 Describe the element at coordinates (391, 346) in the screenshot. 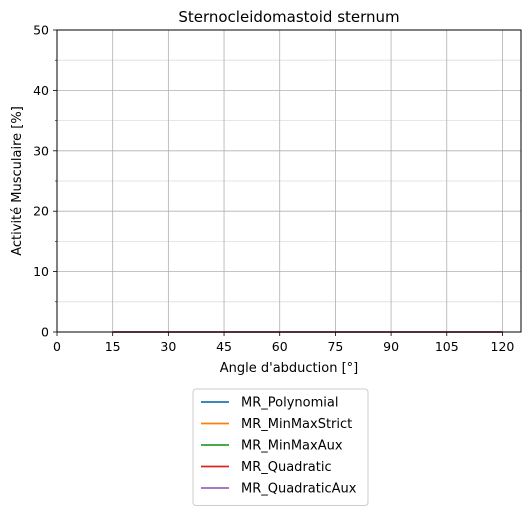

I see `x-tick-label: 90` at that location.